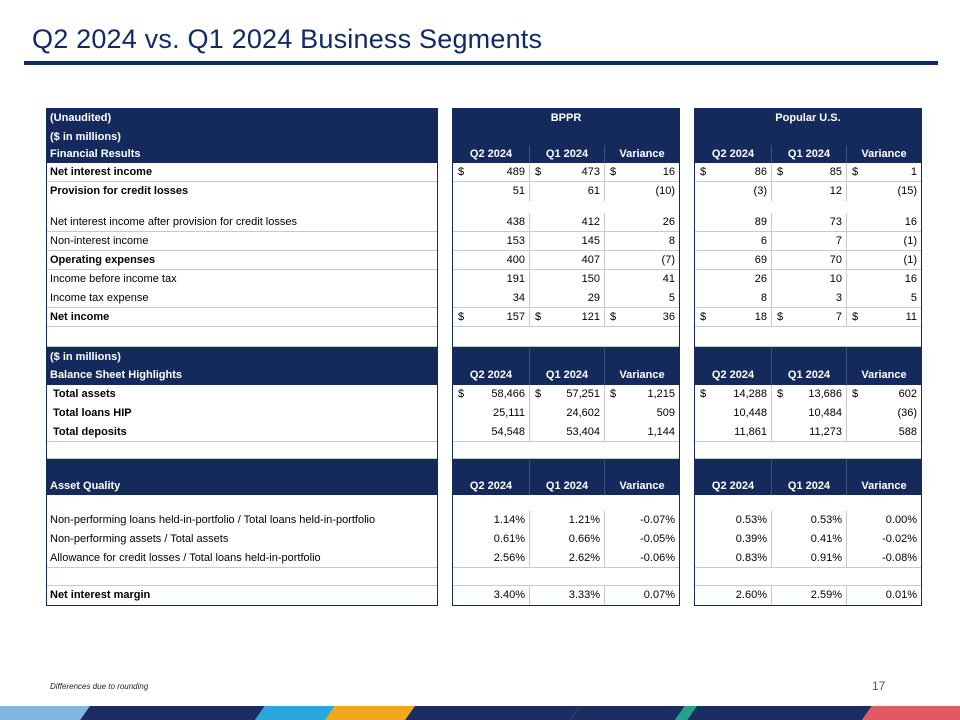 The width and height of the screenshot is (960, 720). Describe the element at coordinates (491, 298) in the screenshot. I see `value-cell: 34` at that location.